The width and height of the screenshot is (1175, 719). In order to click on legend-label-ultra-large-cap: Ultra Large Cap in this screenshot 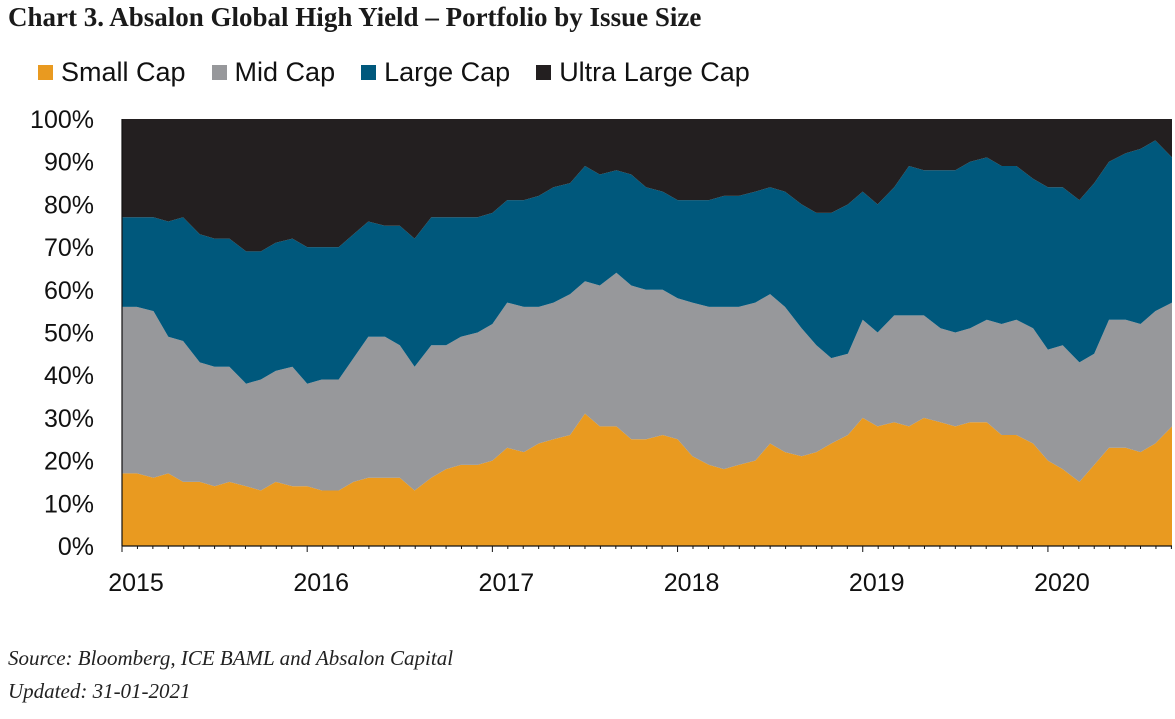, I will do `click(654, 71)`.